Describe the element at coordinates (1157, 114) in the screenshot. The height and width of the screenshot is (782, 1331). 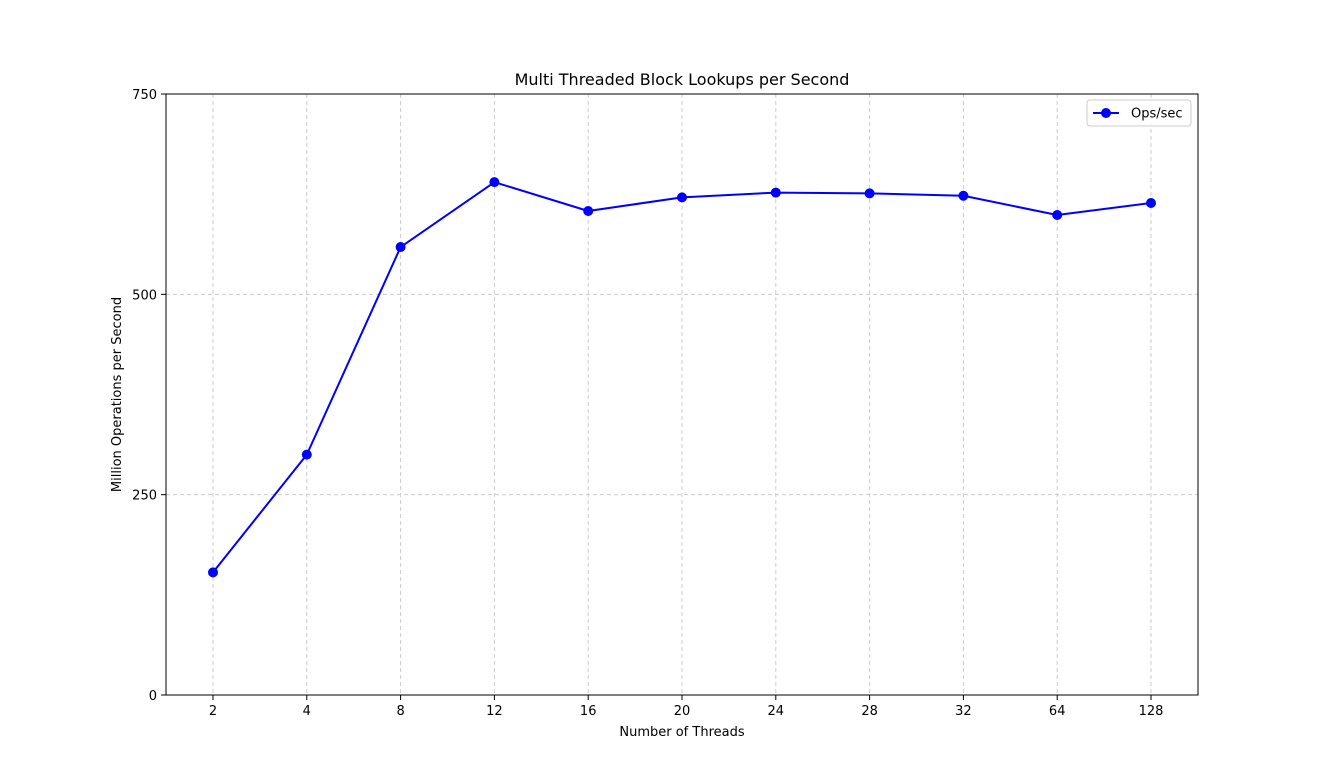
I see `legend-entry-ops-sec: Ops/sec` at that location.